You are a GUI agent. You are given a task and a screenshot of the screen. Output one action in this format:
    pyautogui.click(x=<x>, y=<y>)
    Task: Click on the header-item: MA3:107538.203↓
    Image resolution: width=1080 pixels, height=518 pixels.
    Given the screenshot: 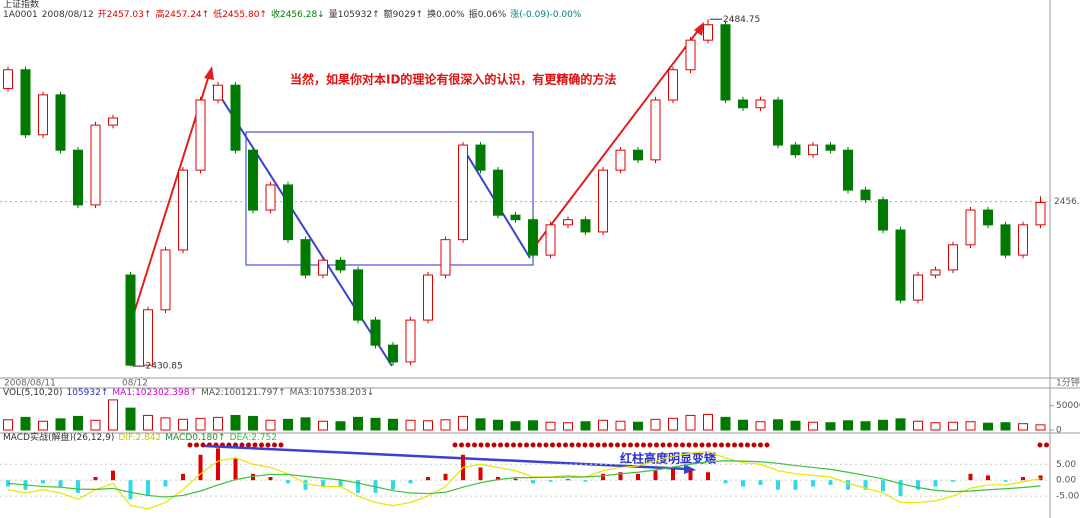 What is the action you would take?
    pyautogui.click(x=332, y=393)
    